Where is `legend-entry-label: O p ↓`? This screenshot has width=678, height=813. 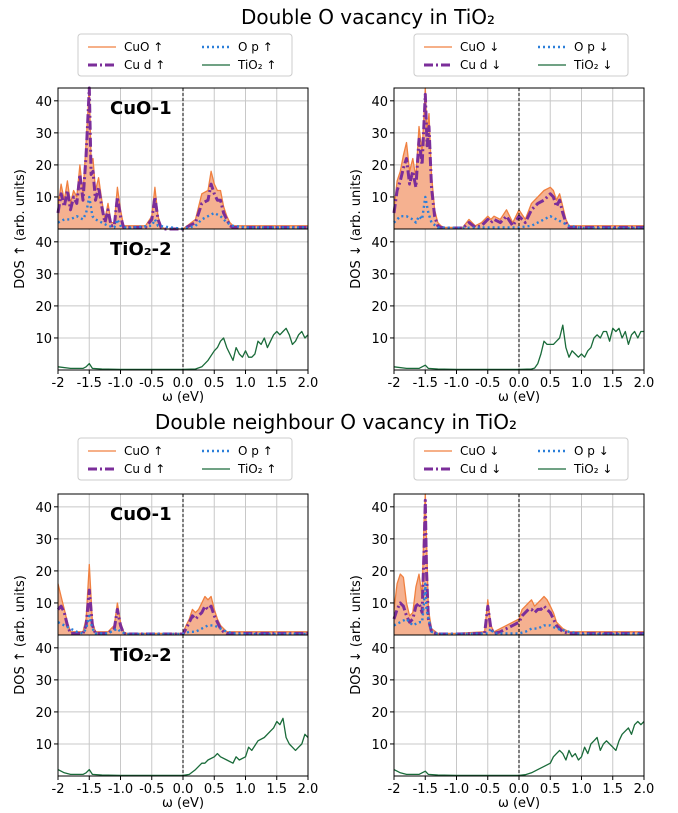 legend-entry-label: O p ↓ is located at coordinates (591, 451).